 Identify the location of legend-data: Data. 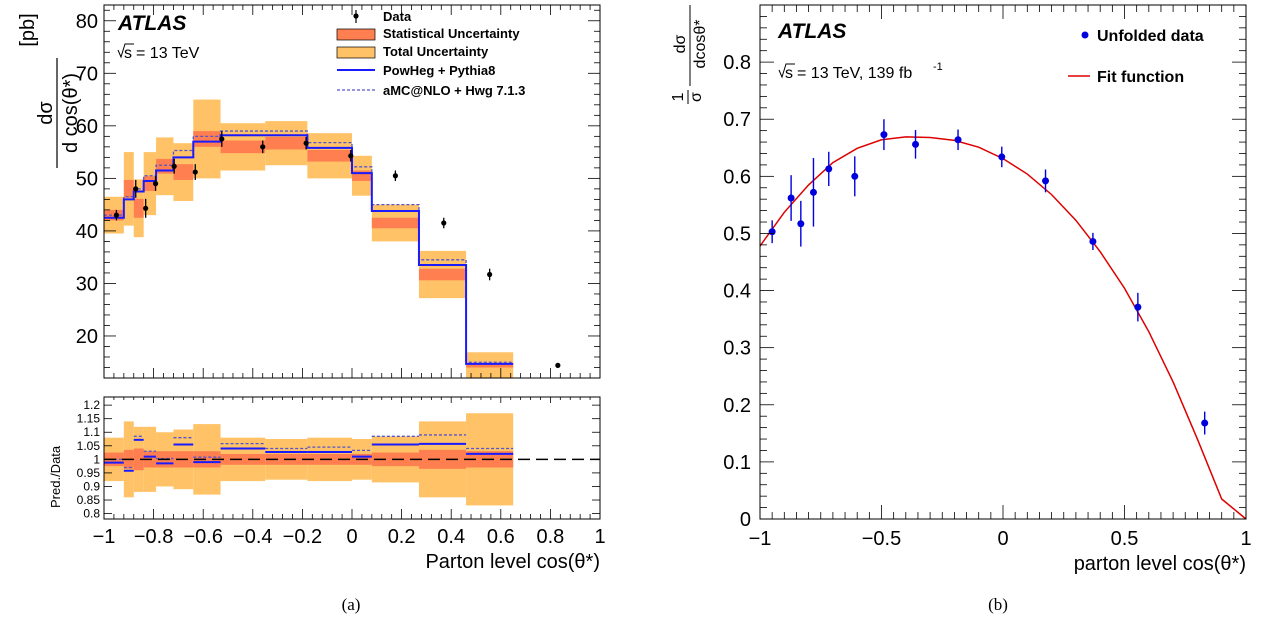
(382, 16).